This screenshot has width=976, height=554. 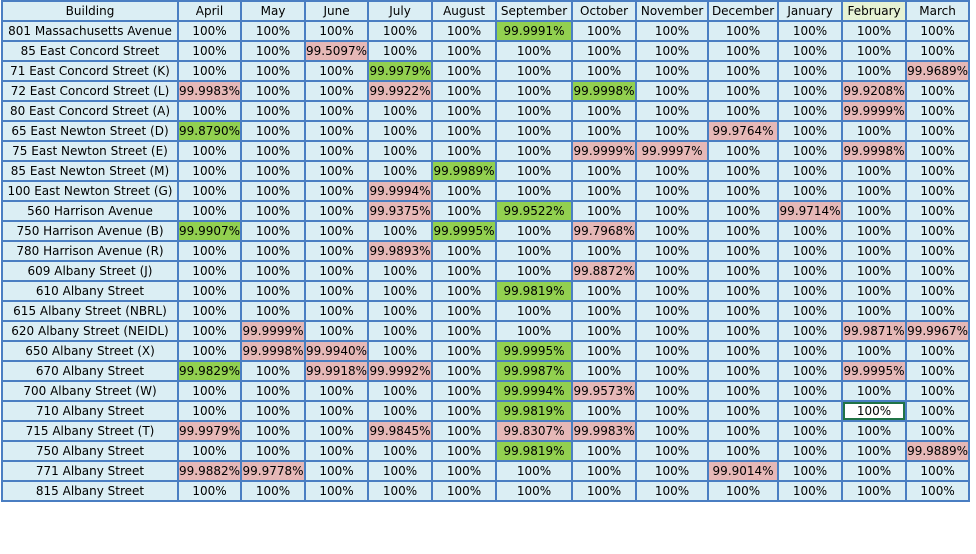 What do you see at coordinates (90, 491) in the screenshot?
I see `building-name-cell: 815 Albany Street` at bounding box center [90, 491].